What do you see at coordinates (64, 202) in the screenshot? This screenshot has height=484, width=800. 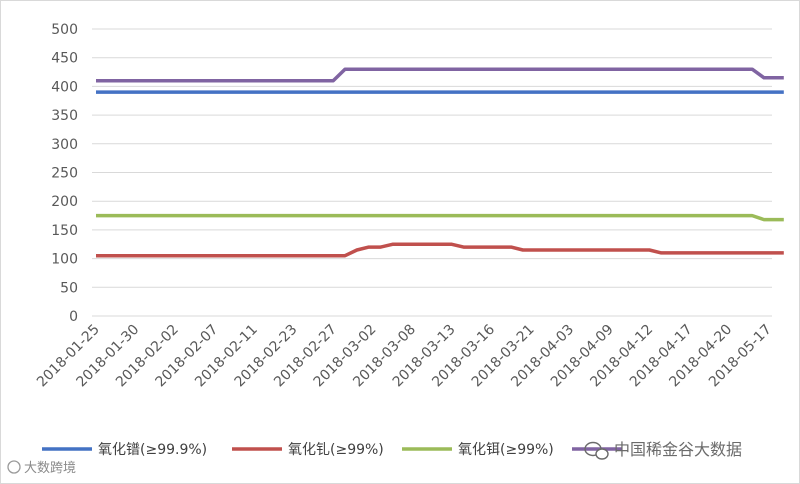 I see `y-tick-label: 200` at bounding box center [64, 202].